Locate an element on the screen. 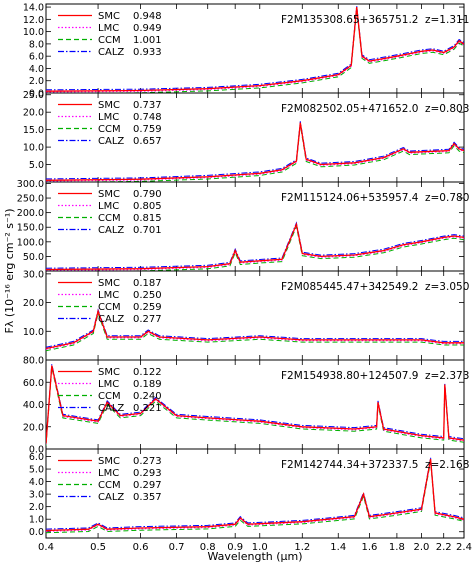 The width and height of the screenshot is (474, 566). x-tick-label: 0.8 is located at coordinates (208, 547).